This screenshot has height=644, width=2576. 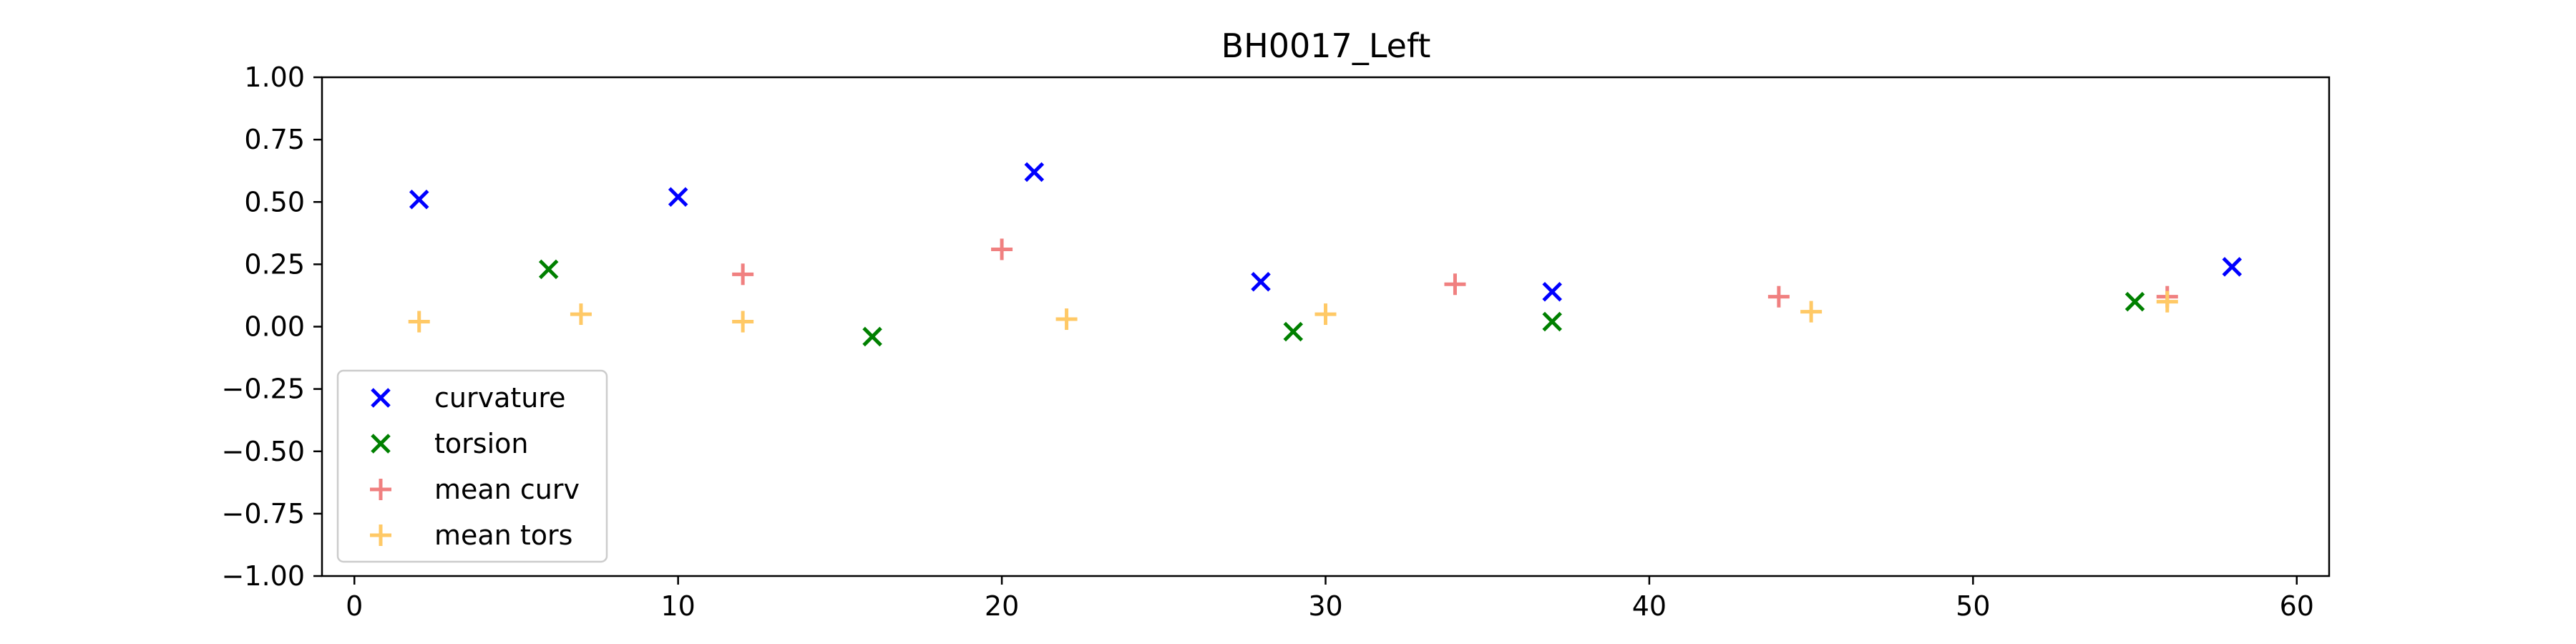 I want to click on legend-entry: torsion, so click(x=449, y=443).